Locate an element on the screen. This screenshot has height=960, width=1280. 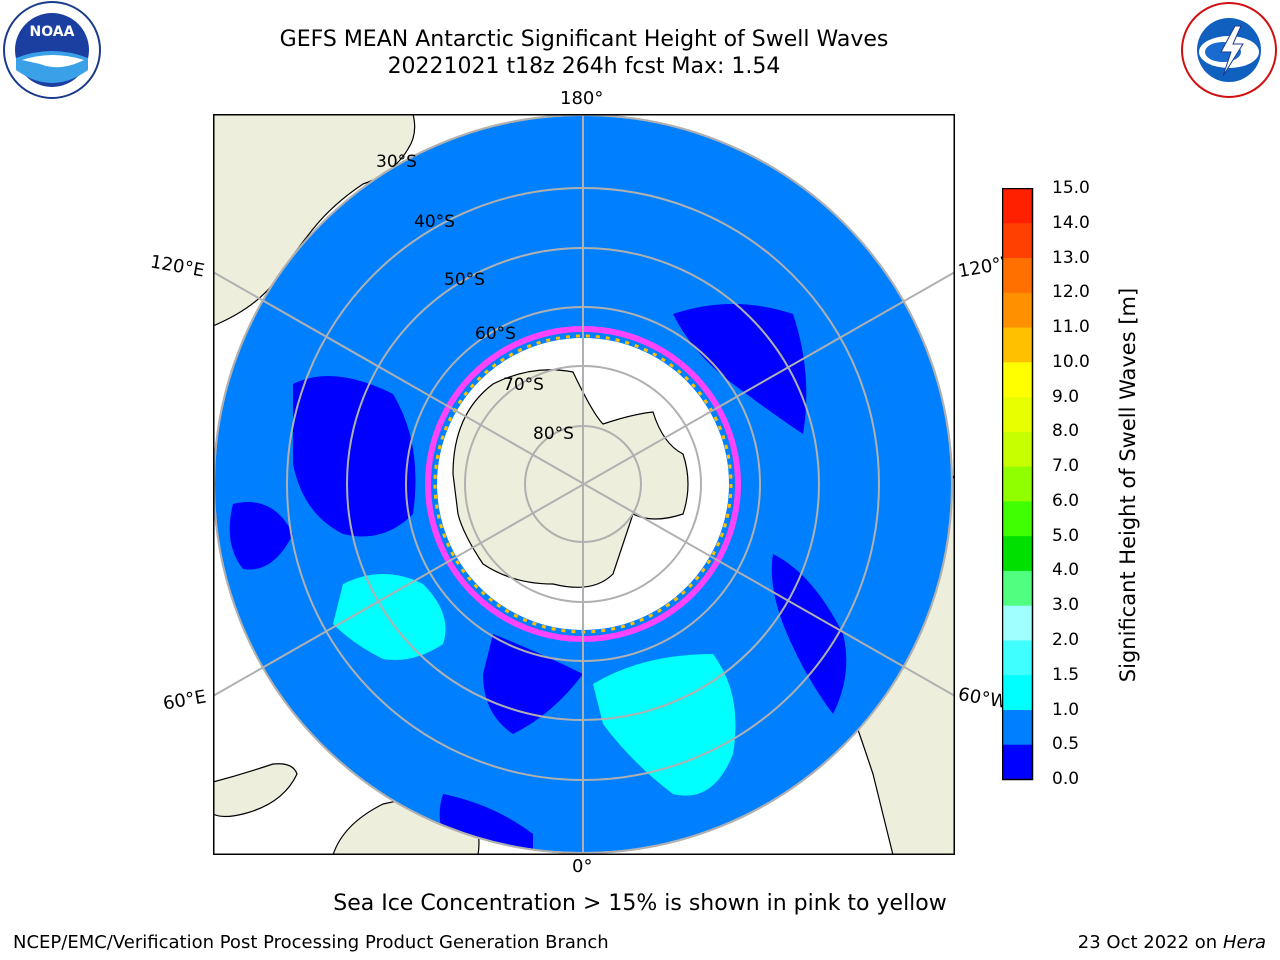
colorbar is located at coordinates (1018, 484).